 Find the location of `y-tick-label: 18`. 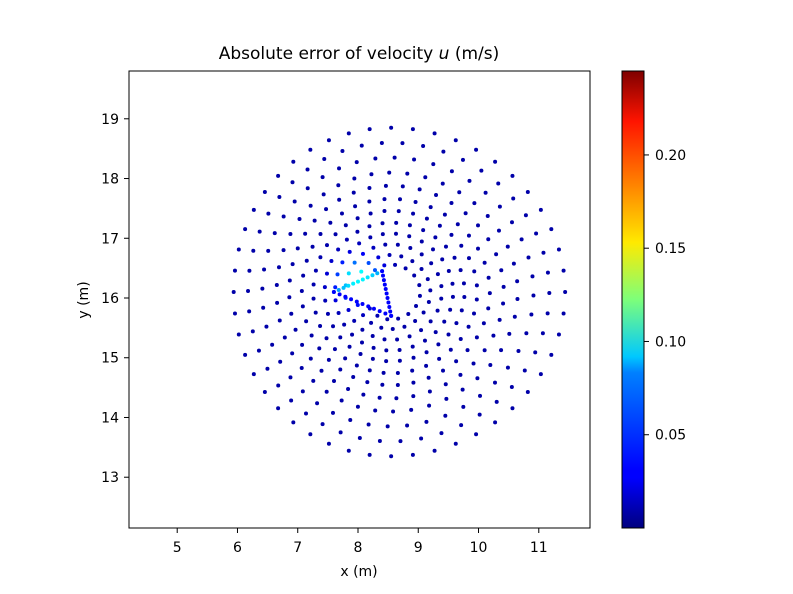

y-tick-label: 18 is located at coordinates (110, 180).